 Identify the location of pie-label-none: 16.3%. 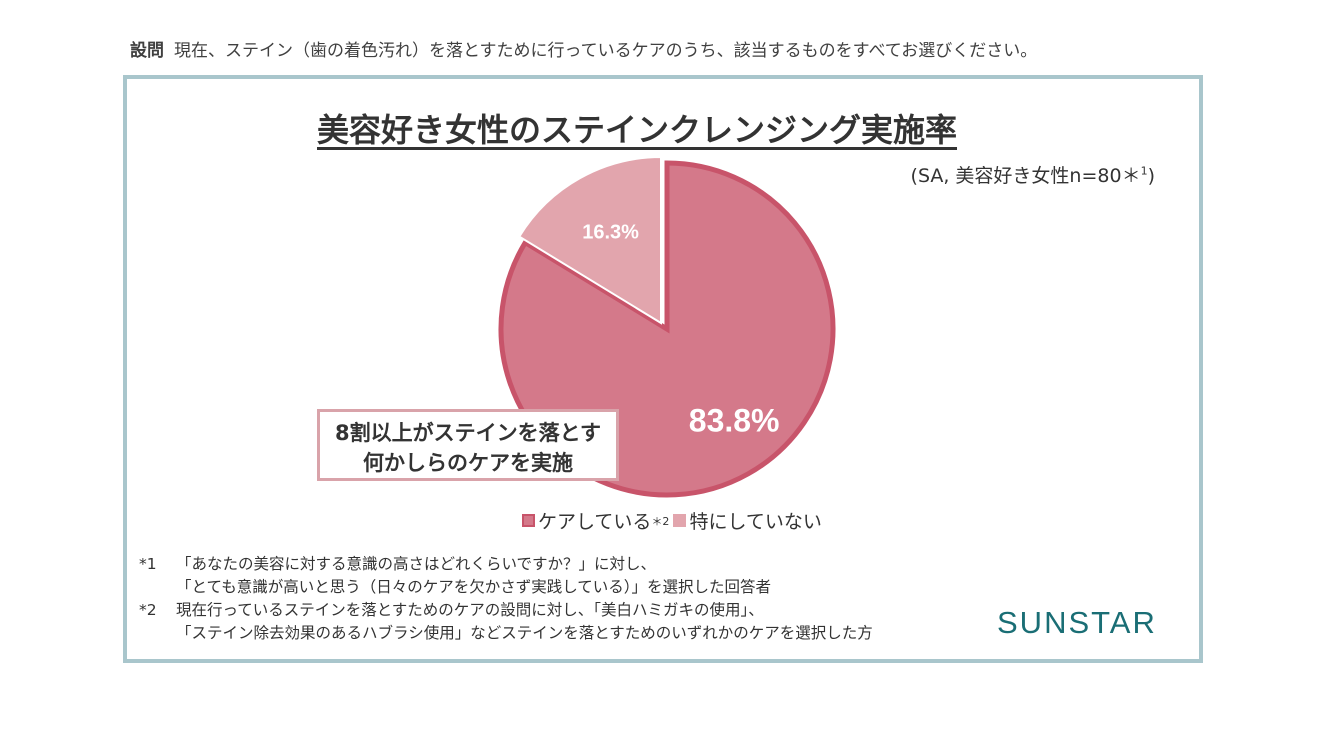
(610, 233).